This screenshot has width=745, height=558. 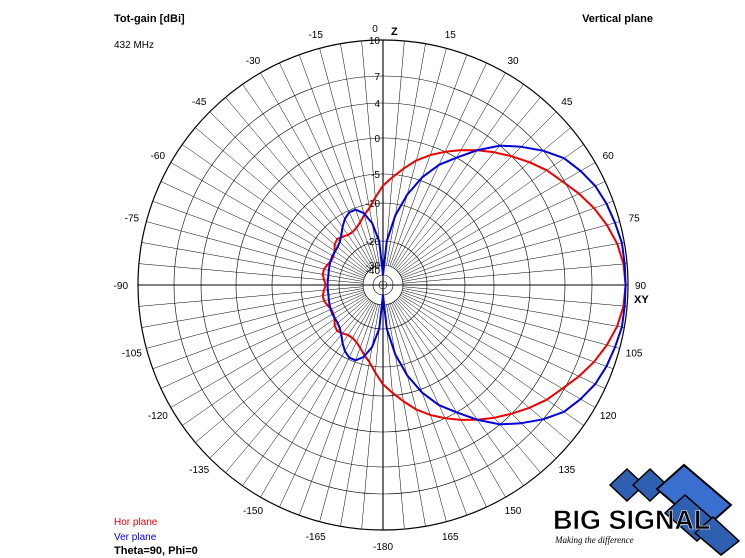 I want to click on angle-tick-label: -75, so click(x=132, y=219).